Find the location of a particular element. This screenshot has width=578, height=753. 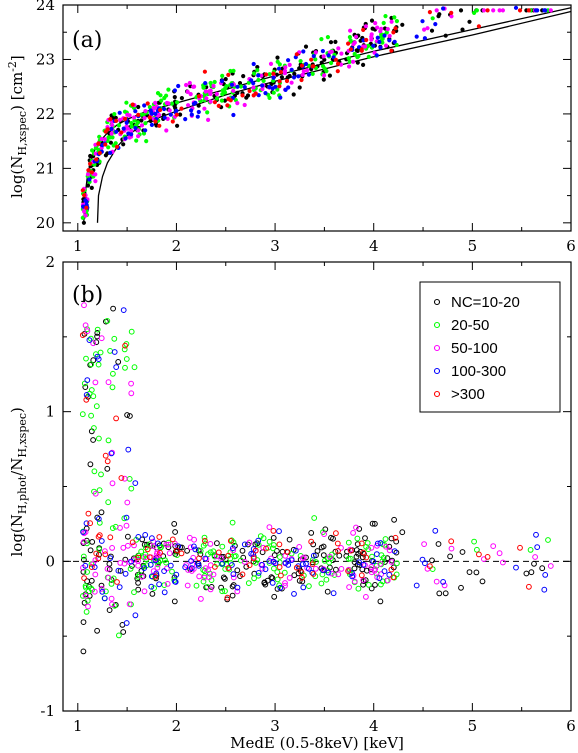

y-tick-label: 21 is located at coordinates (45, 168).